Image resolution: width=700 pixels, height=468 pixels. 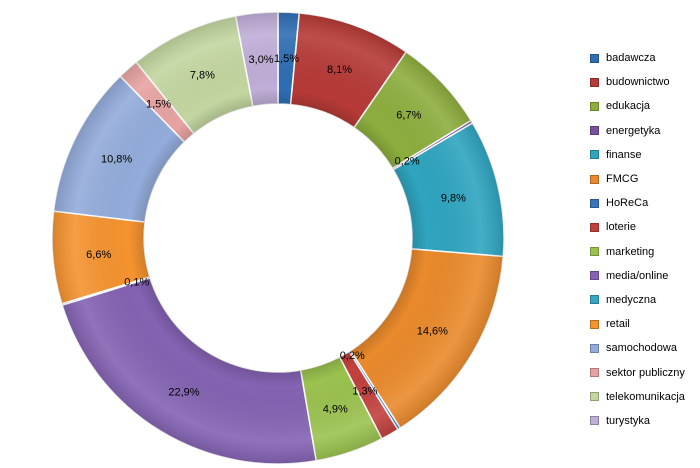 I want to click on data-label-badawcza: 1,5%, so click(x=286, y=59).